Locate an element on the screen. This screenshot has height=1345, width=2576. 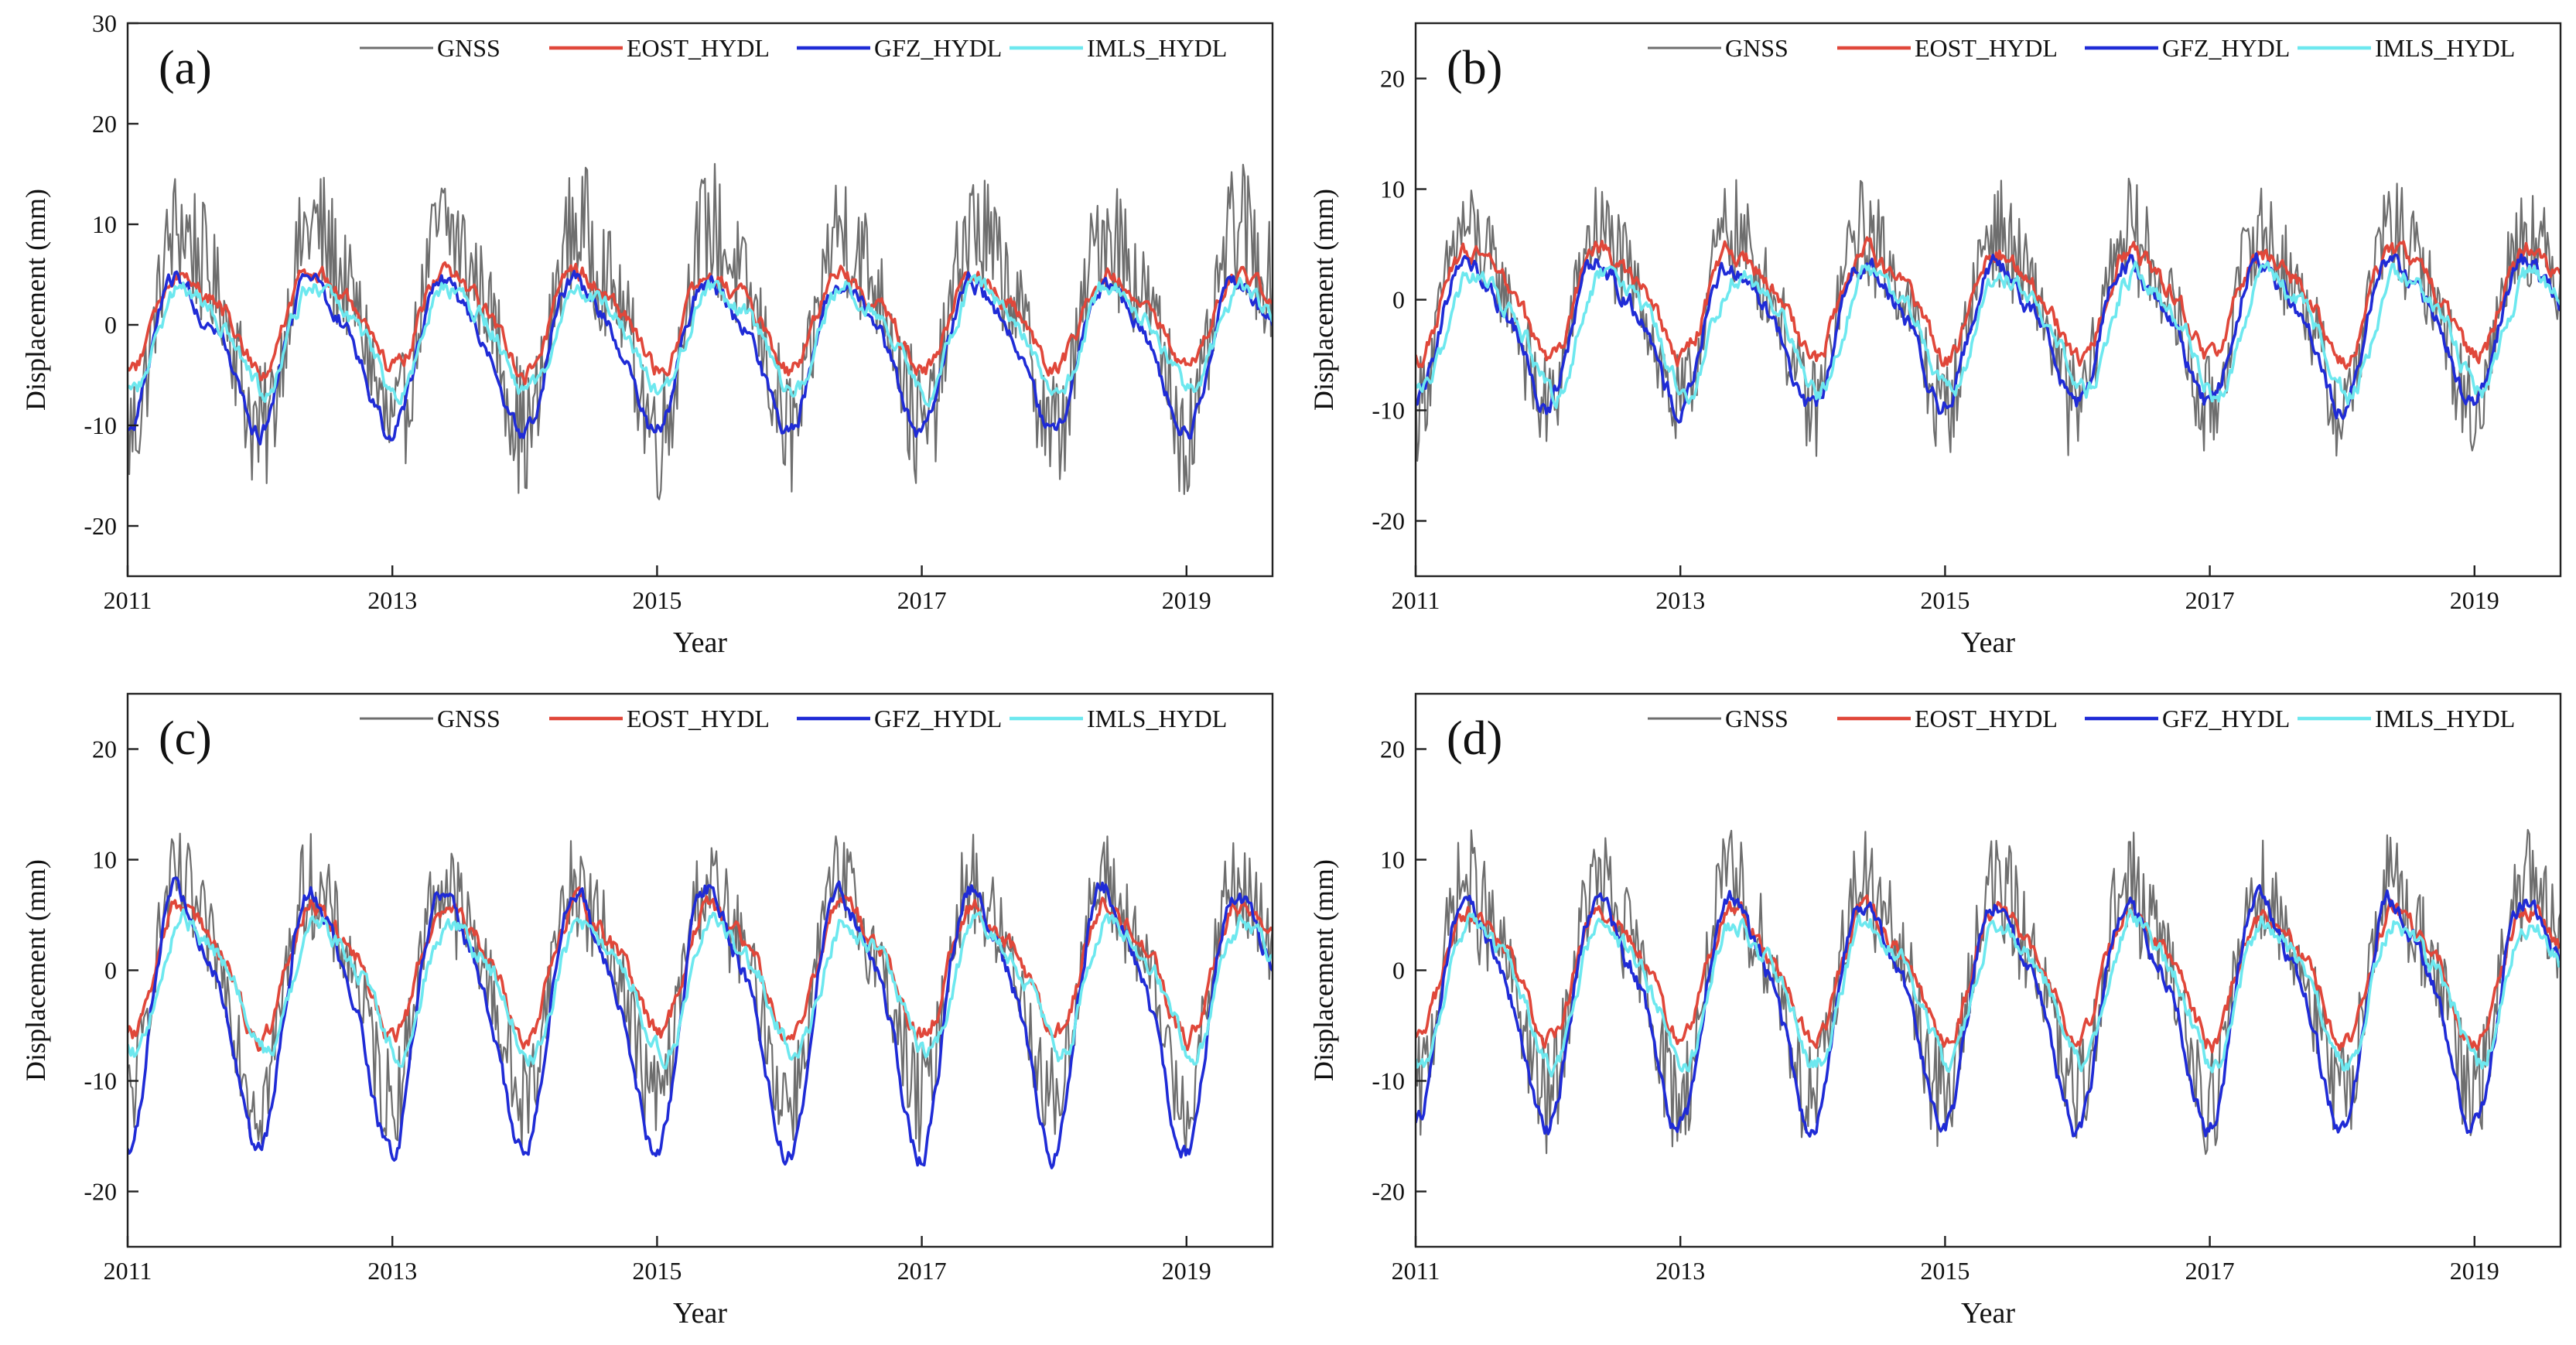
panel-label: (c) is located at coordinates (185, 738).